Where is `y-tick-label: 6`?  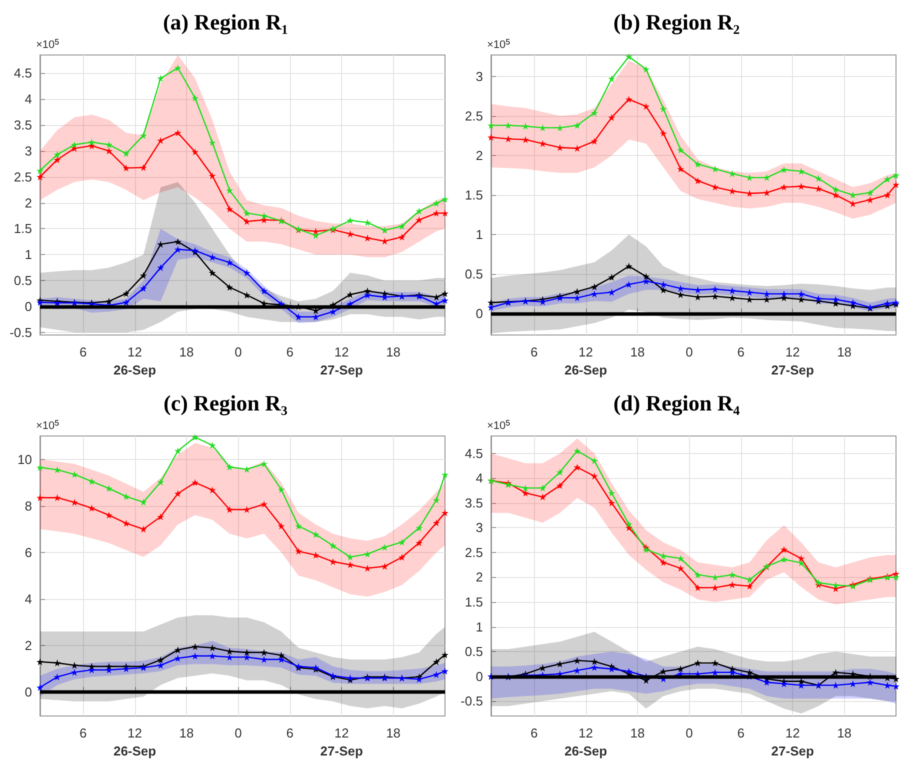
y-tick-label: 6 is located at coordinates (28, 552).